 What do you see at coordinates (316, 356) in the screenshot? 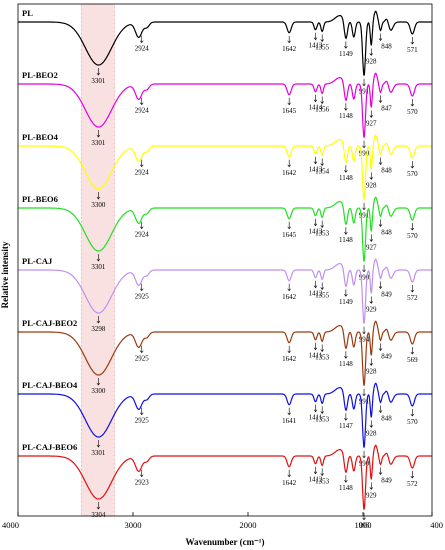
I see `peak-label: 1411` at bounding box center [316, 356].